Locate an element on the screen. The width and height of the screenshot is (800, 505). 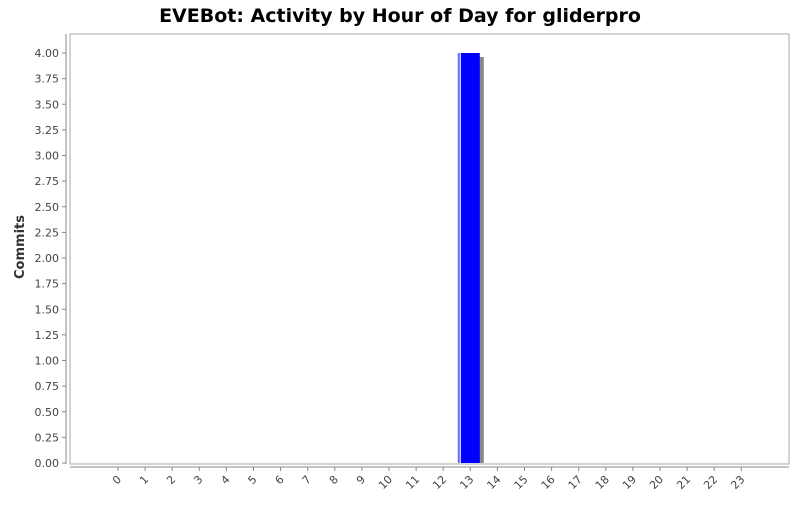
x-tick-label: 11 is located at coordinates (412, 482).